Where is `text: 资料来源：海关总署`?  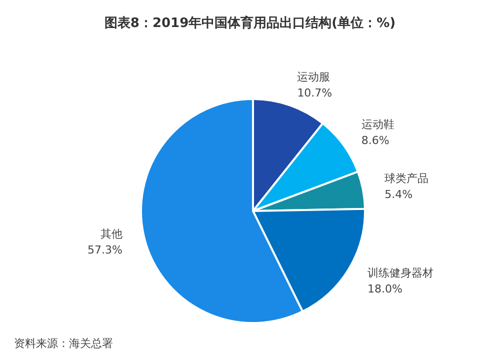
text: 资料来源：海关总署 is located at coordinates (63, 343).